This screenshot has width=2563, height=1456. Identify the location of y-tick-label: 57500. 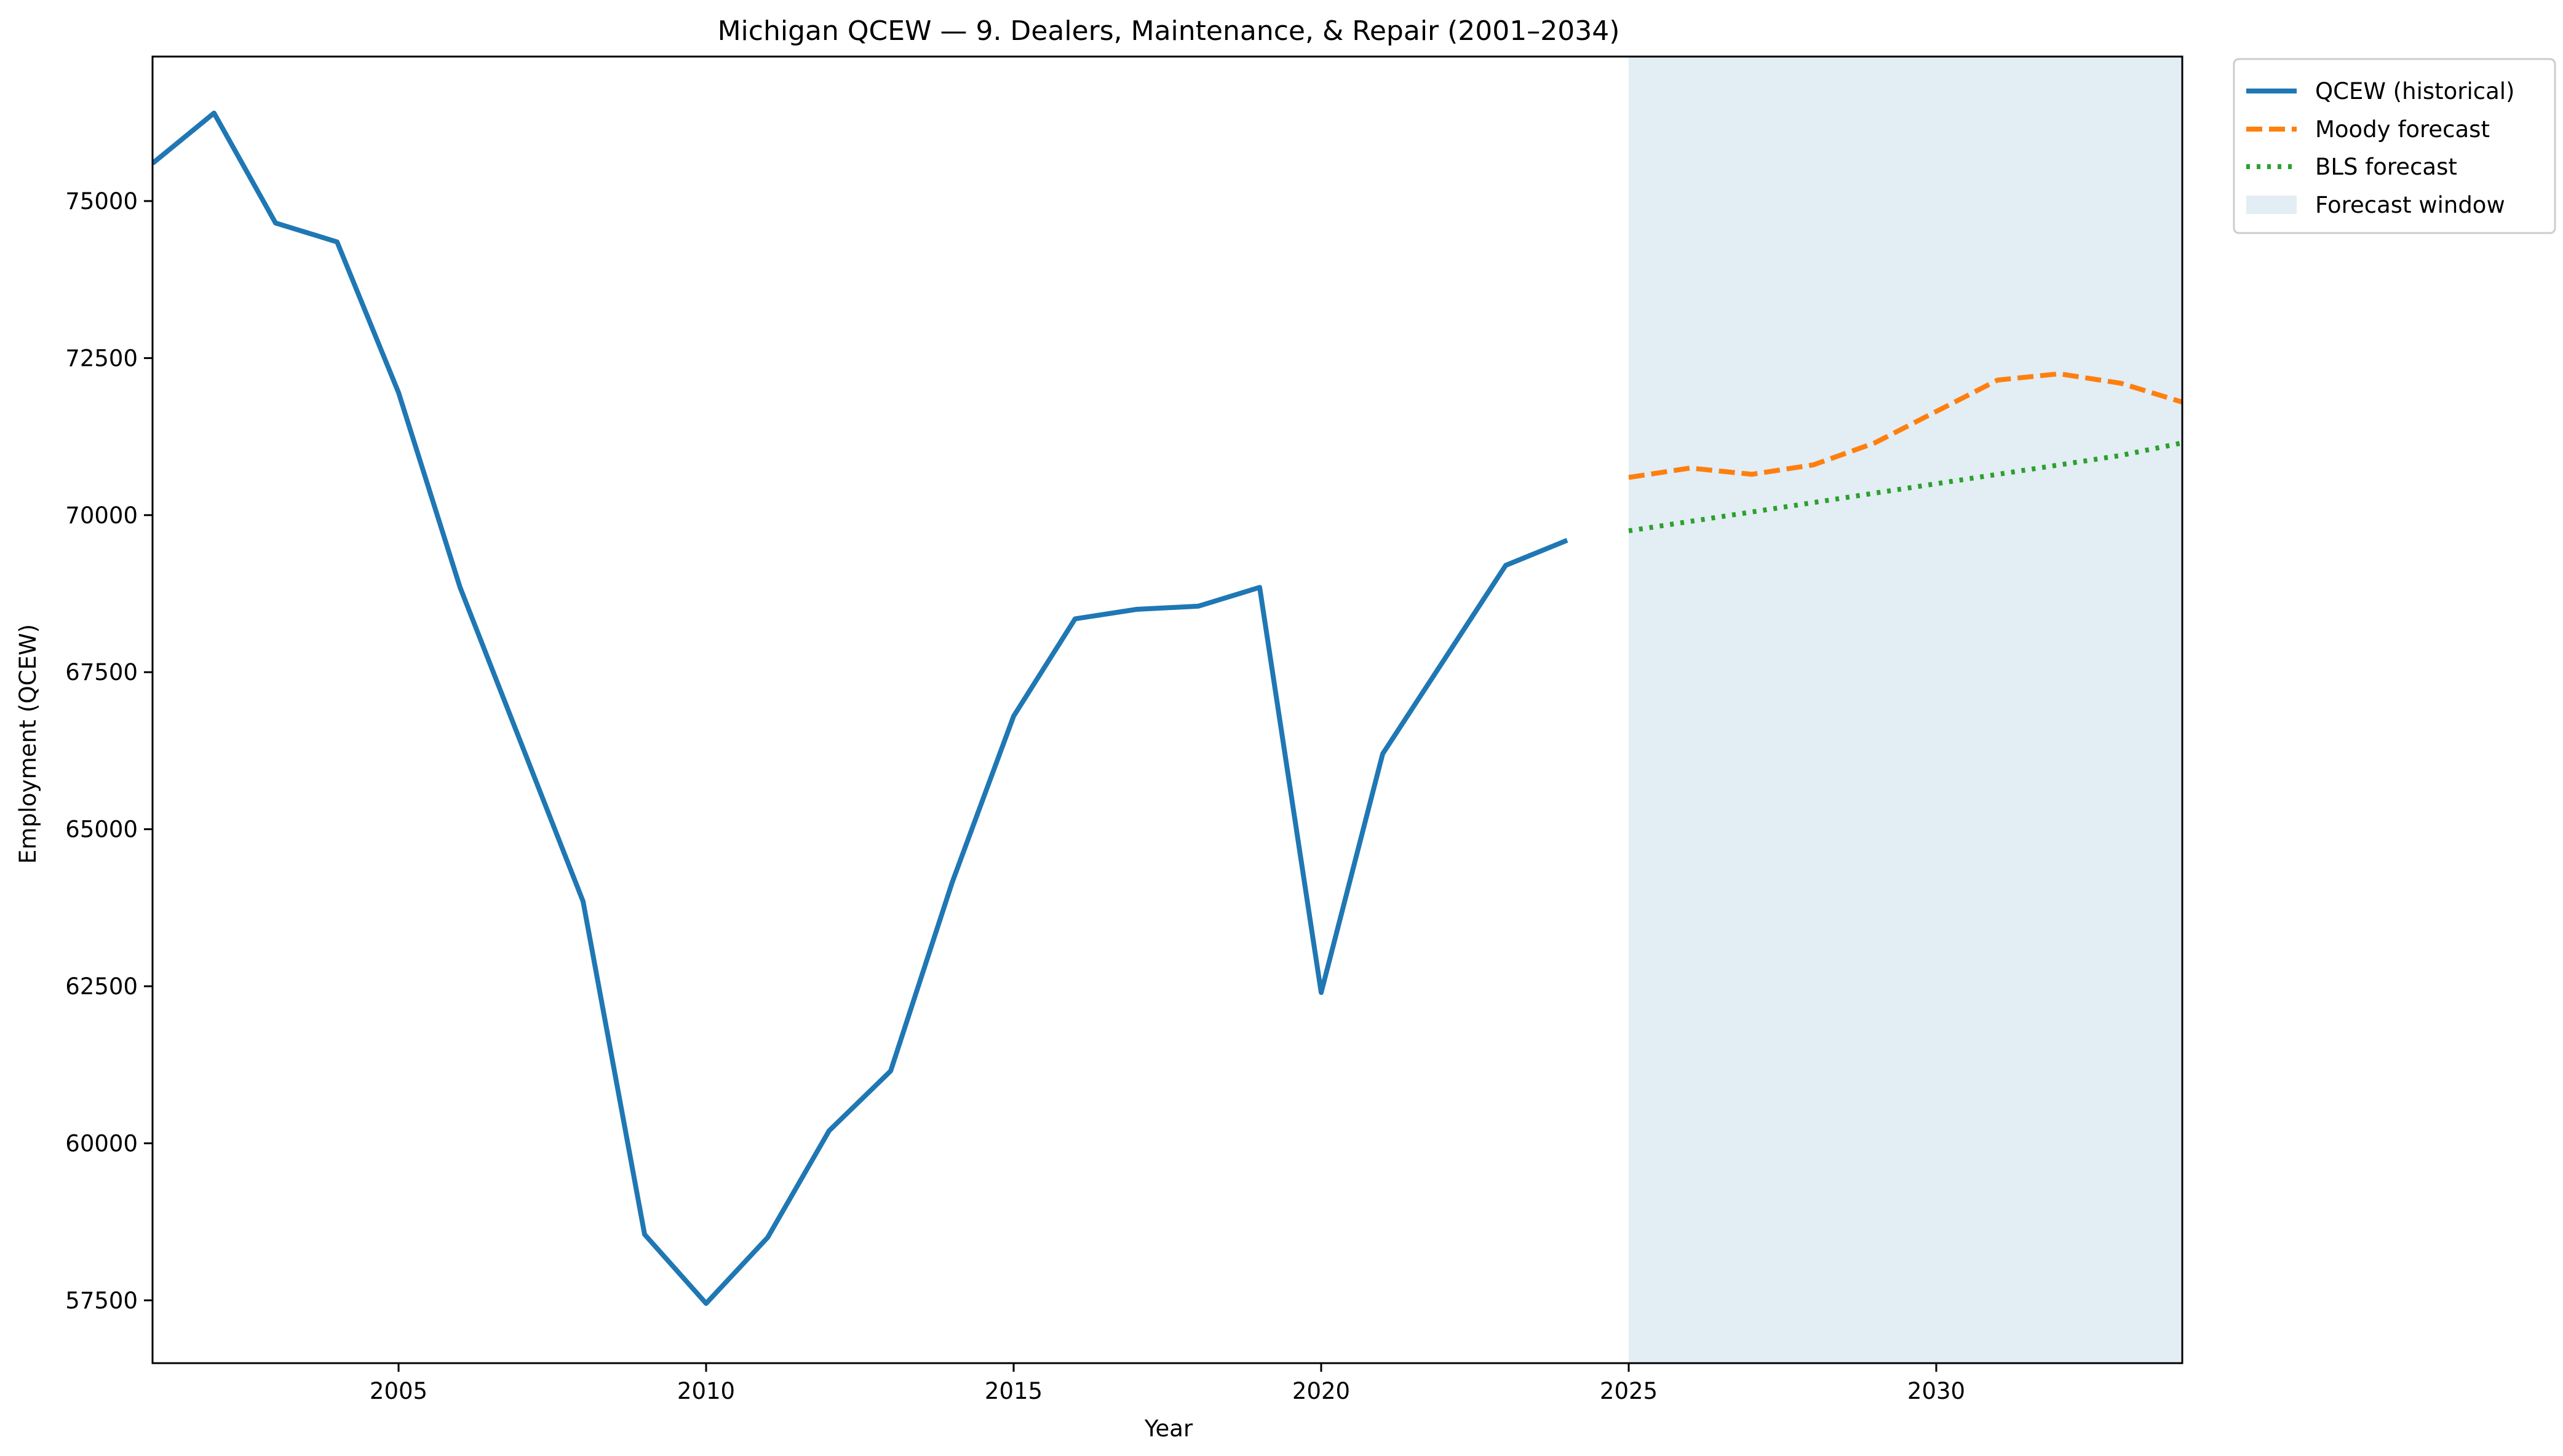
(101, 1301).